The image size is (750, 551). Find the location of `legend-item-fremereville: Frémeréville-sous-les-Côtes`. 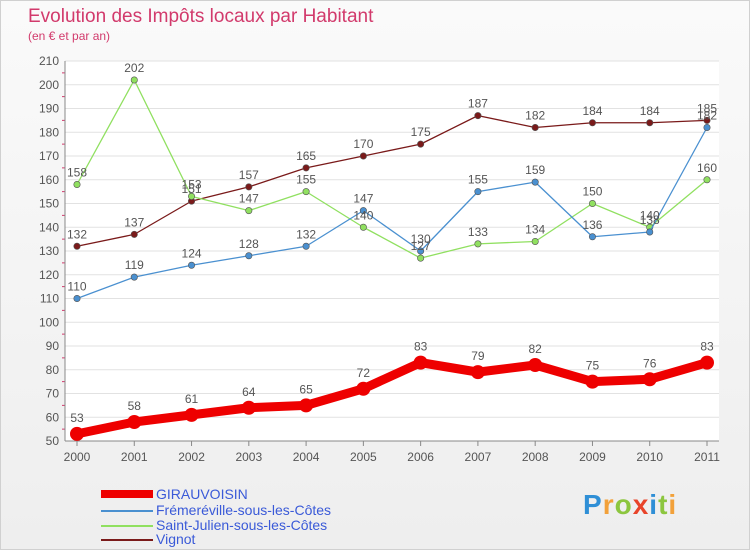

legend-item-fremereville: Frémeréville-sous-les-Côtes is located at coordinates (251, 510).